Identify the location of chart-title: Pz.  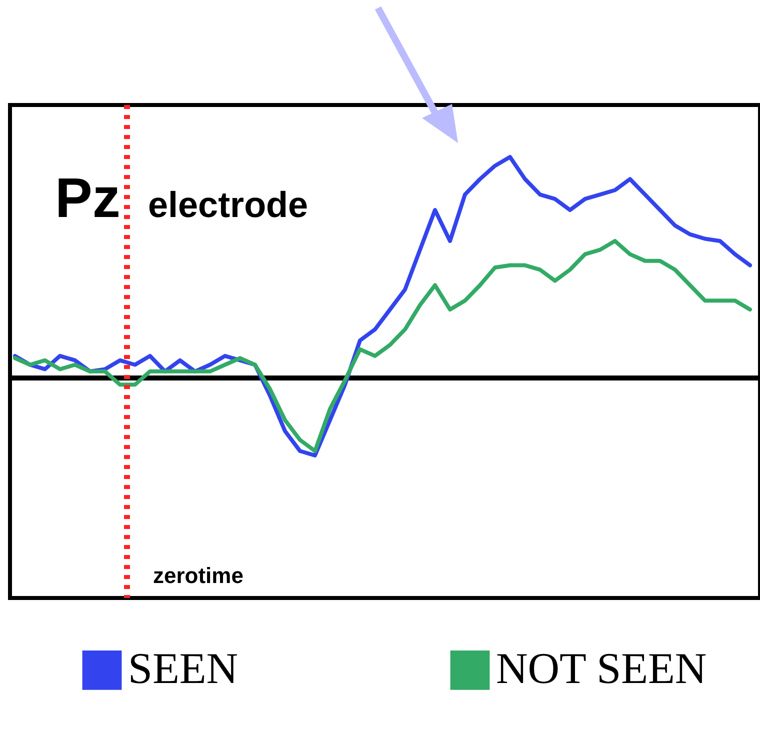
(87, 197).